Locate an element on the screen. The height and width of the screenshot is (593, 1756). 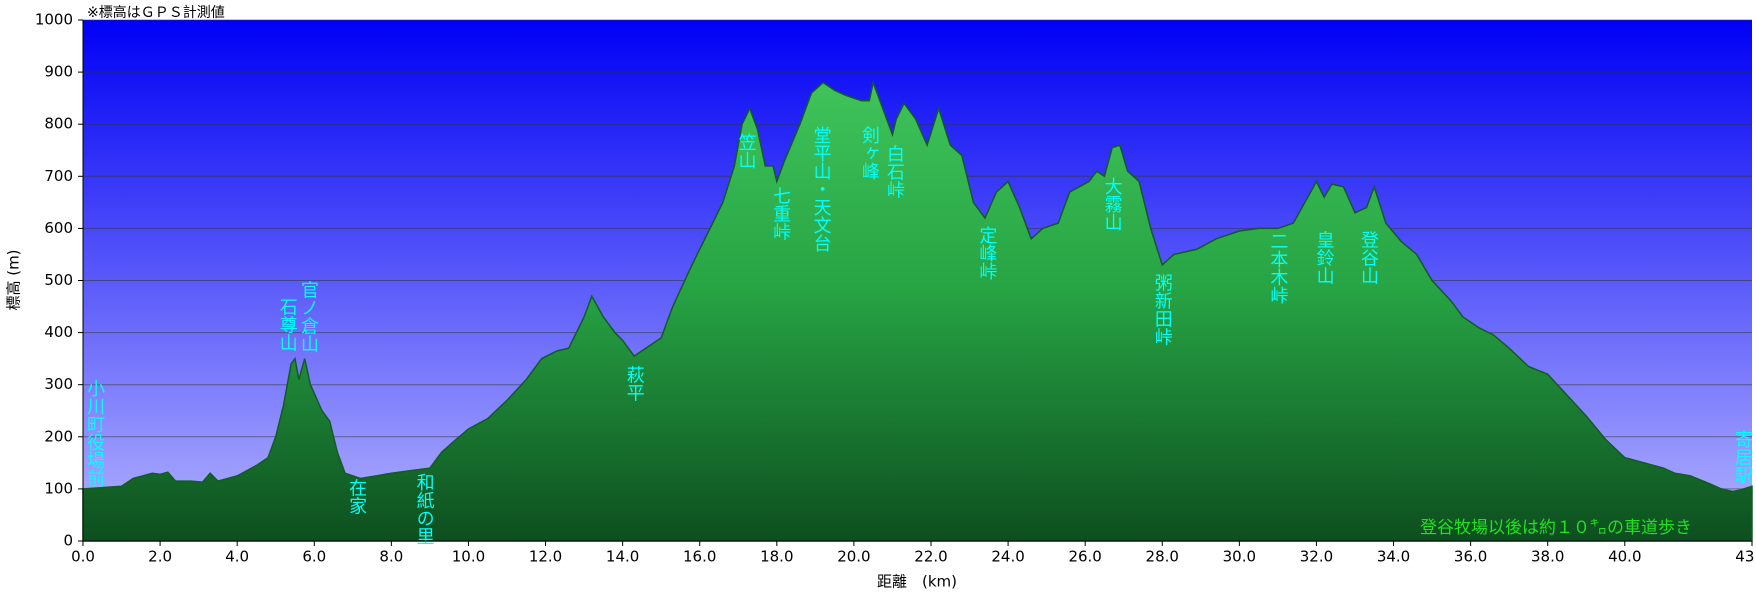
x-tick-label: 20.0 is located at coordinates (853, 557).